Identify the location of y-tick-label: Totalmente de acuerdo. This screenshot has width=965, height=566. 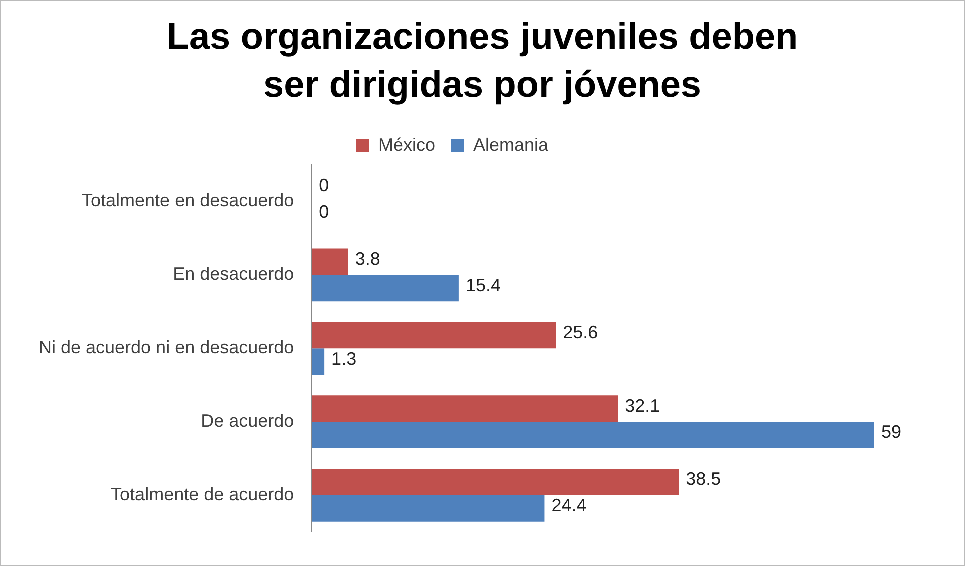
(202, 494).